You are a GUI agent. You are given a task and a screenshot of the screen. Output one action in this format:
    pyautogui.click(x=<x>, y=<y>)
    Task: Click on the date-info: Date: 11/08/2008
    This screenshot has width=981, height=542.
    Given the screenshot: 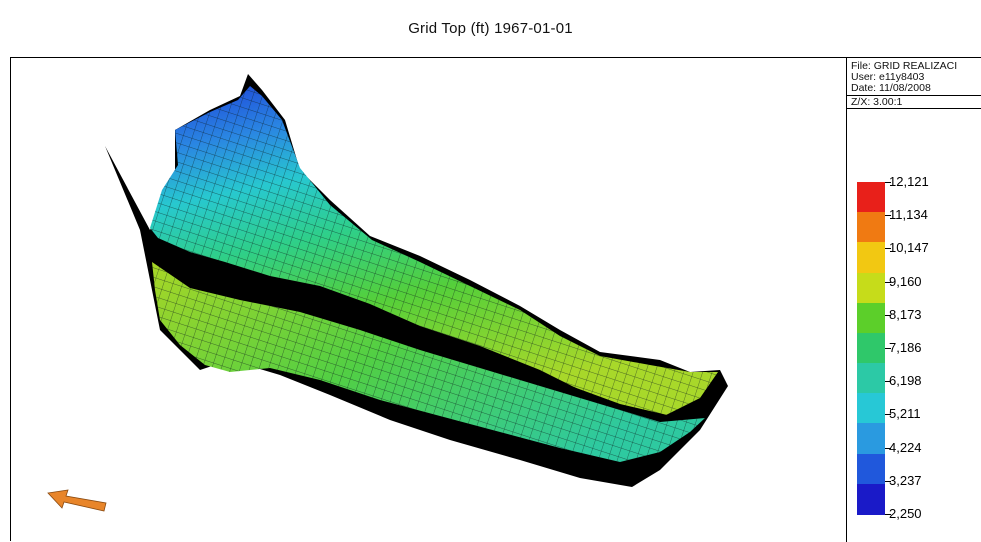 What is the action you would take?
    pyautogui.click(x=891, y=88)
    